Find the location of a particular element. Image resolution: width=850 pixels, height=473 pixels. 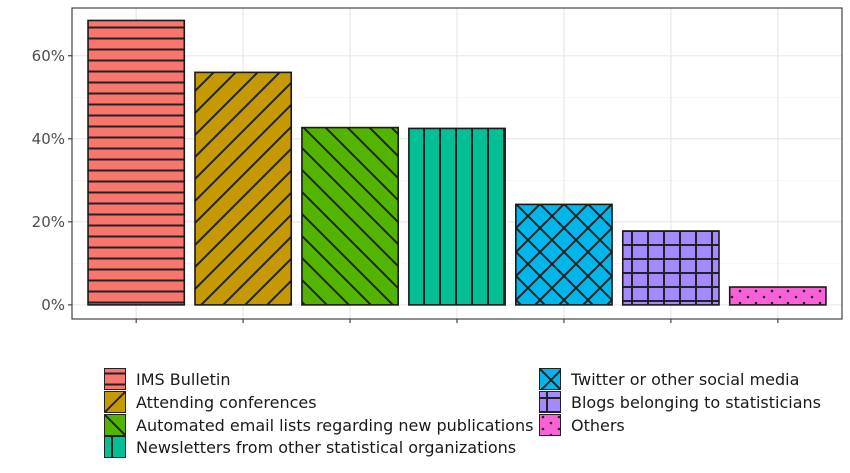

legend-item-twitter: Twitter or other social media is located at coordinates (669, 379).